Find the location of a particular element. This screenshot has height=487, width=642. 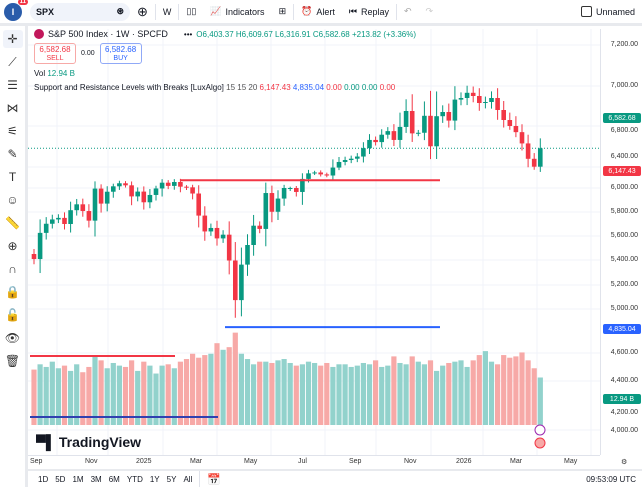

sell-button: 6,582.68 SELL is located at coordinates (55, 53).